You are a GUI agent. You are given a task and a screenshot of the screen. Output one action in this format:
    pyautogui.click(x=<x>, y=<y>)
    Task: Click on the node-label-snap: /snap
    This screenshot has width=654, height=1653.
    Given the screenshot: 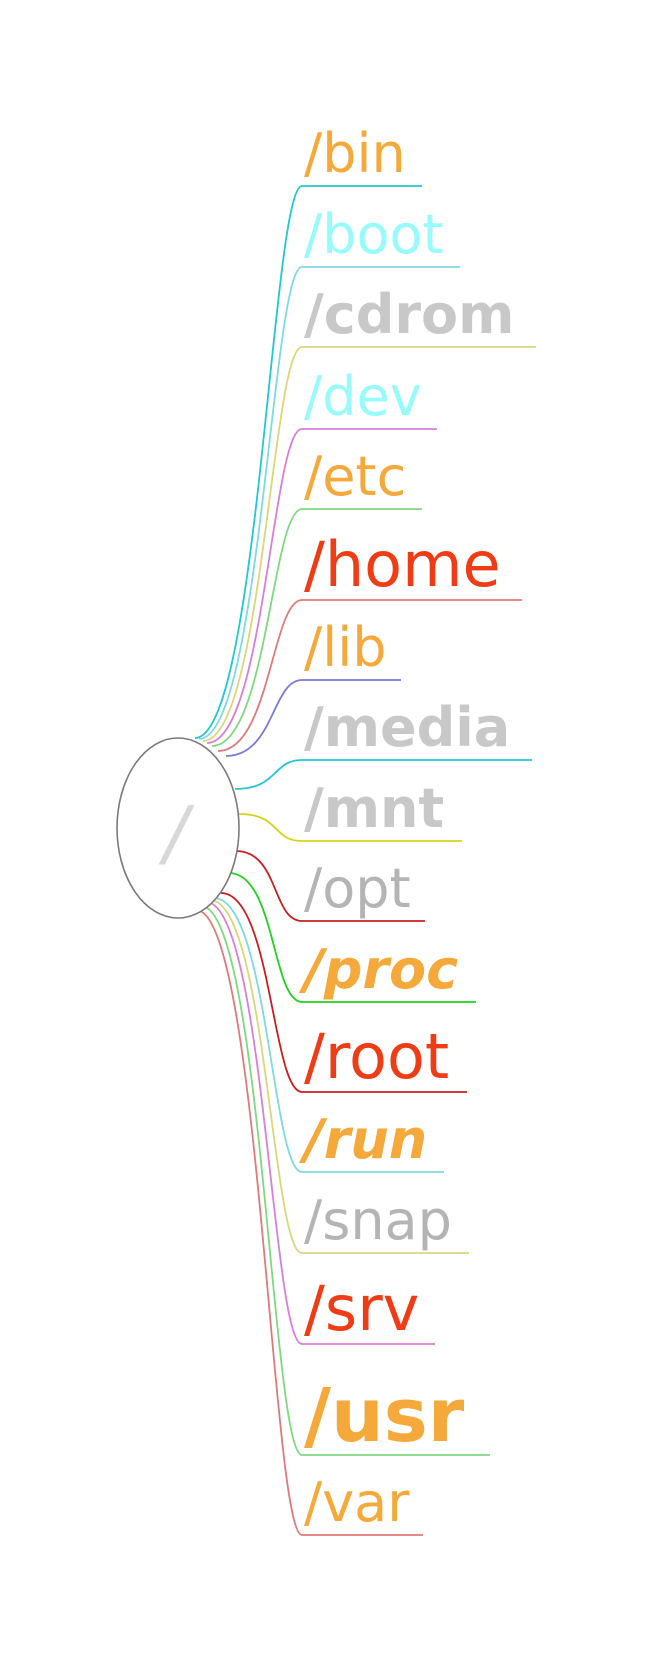 What is the action you would take?
    pyautogui.click(x=378, y=1220)
    